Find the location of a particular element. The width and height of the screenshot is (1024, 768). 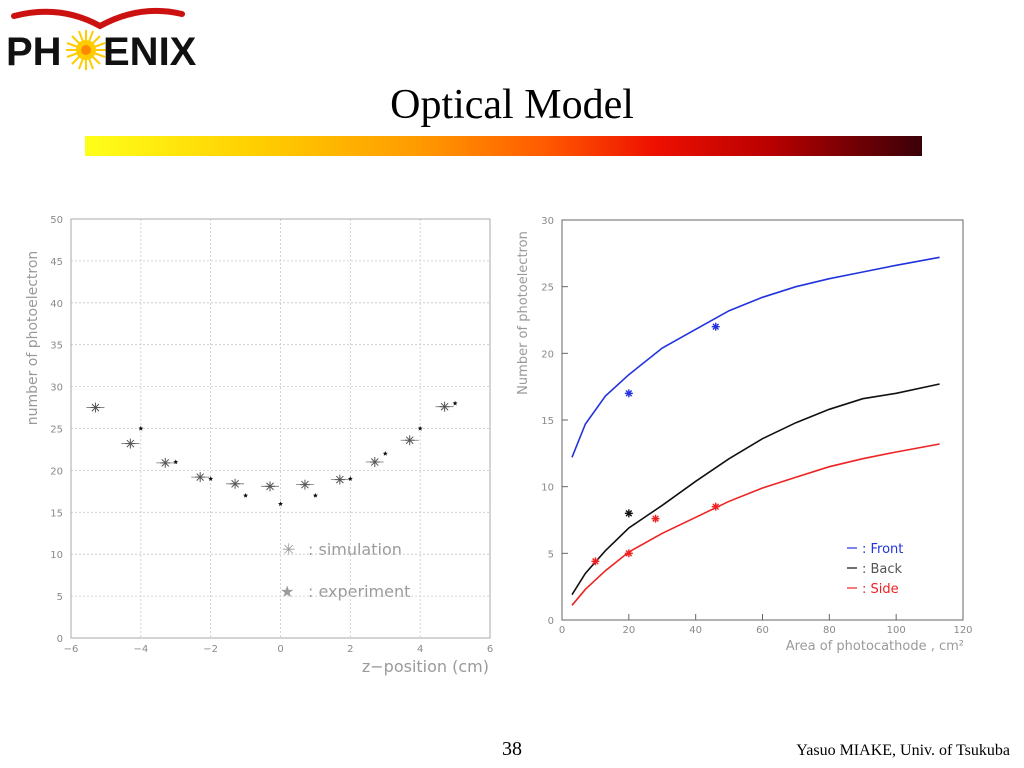

x-tick-label: 4 is located at coordinates (420, 649).